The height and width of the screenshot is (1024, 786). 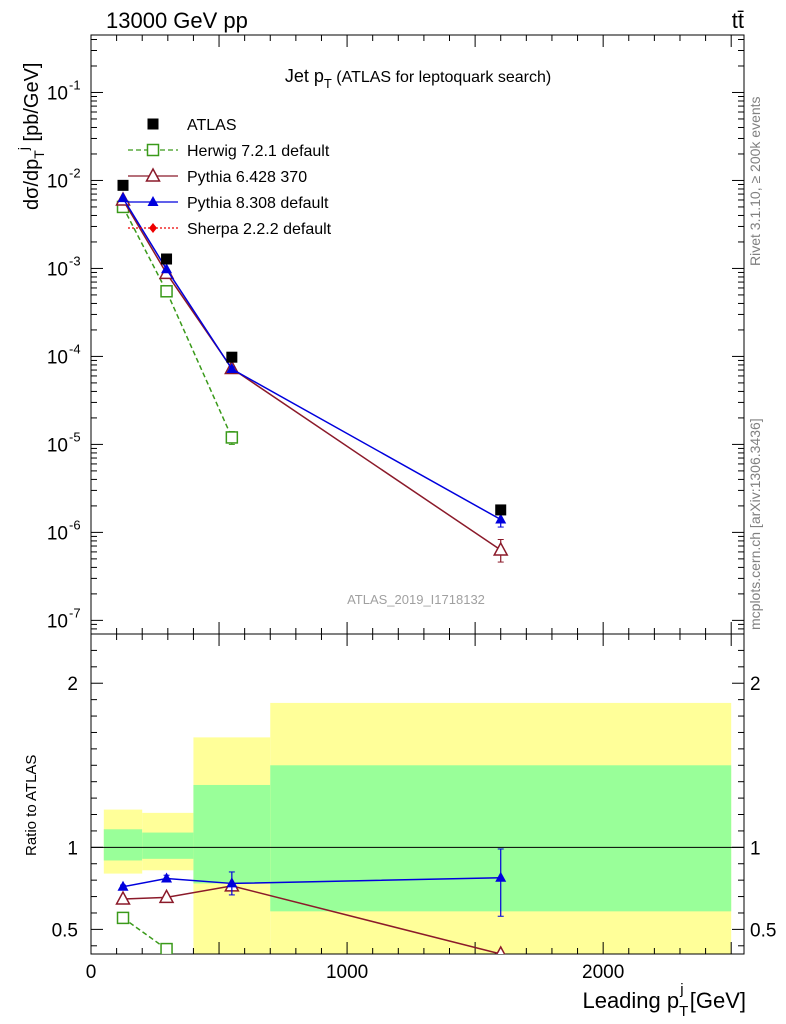 What do you see at coordinates (144, 933) in the screenshot?
I see `ratio-herwig-7-2-1-default-line` at bounding box center [144, 933].